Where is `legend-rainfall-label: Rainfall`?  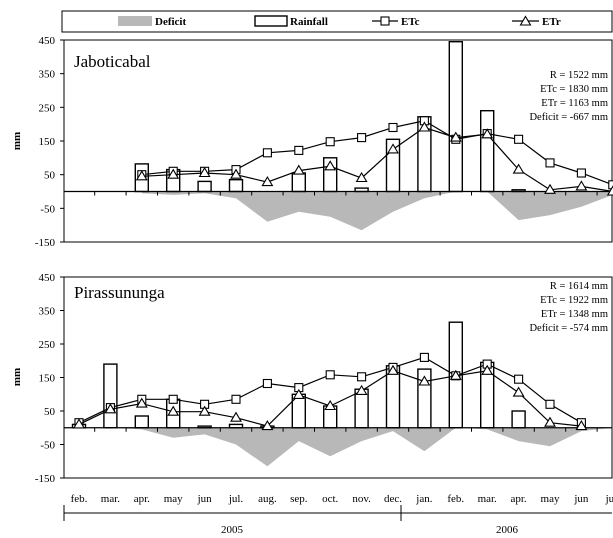
legend-rainfall-label: Rainfall is located at coordinates (309, 22).